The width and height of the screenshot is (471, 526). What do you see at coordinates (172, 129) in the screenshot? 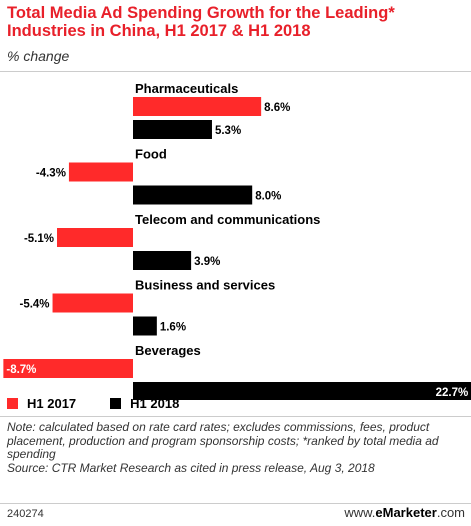
I see `bar-pharmaceuticals-h1-2018` at bounding box center [172, 129].